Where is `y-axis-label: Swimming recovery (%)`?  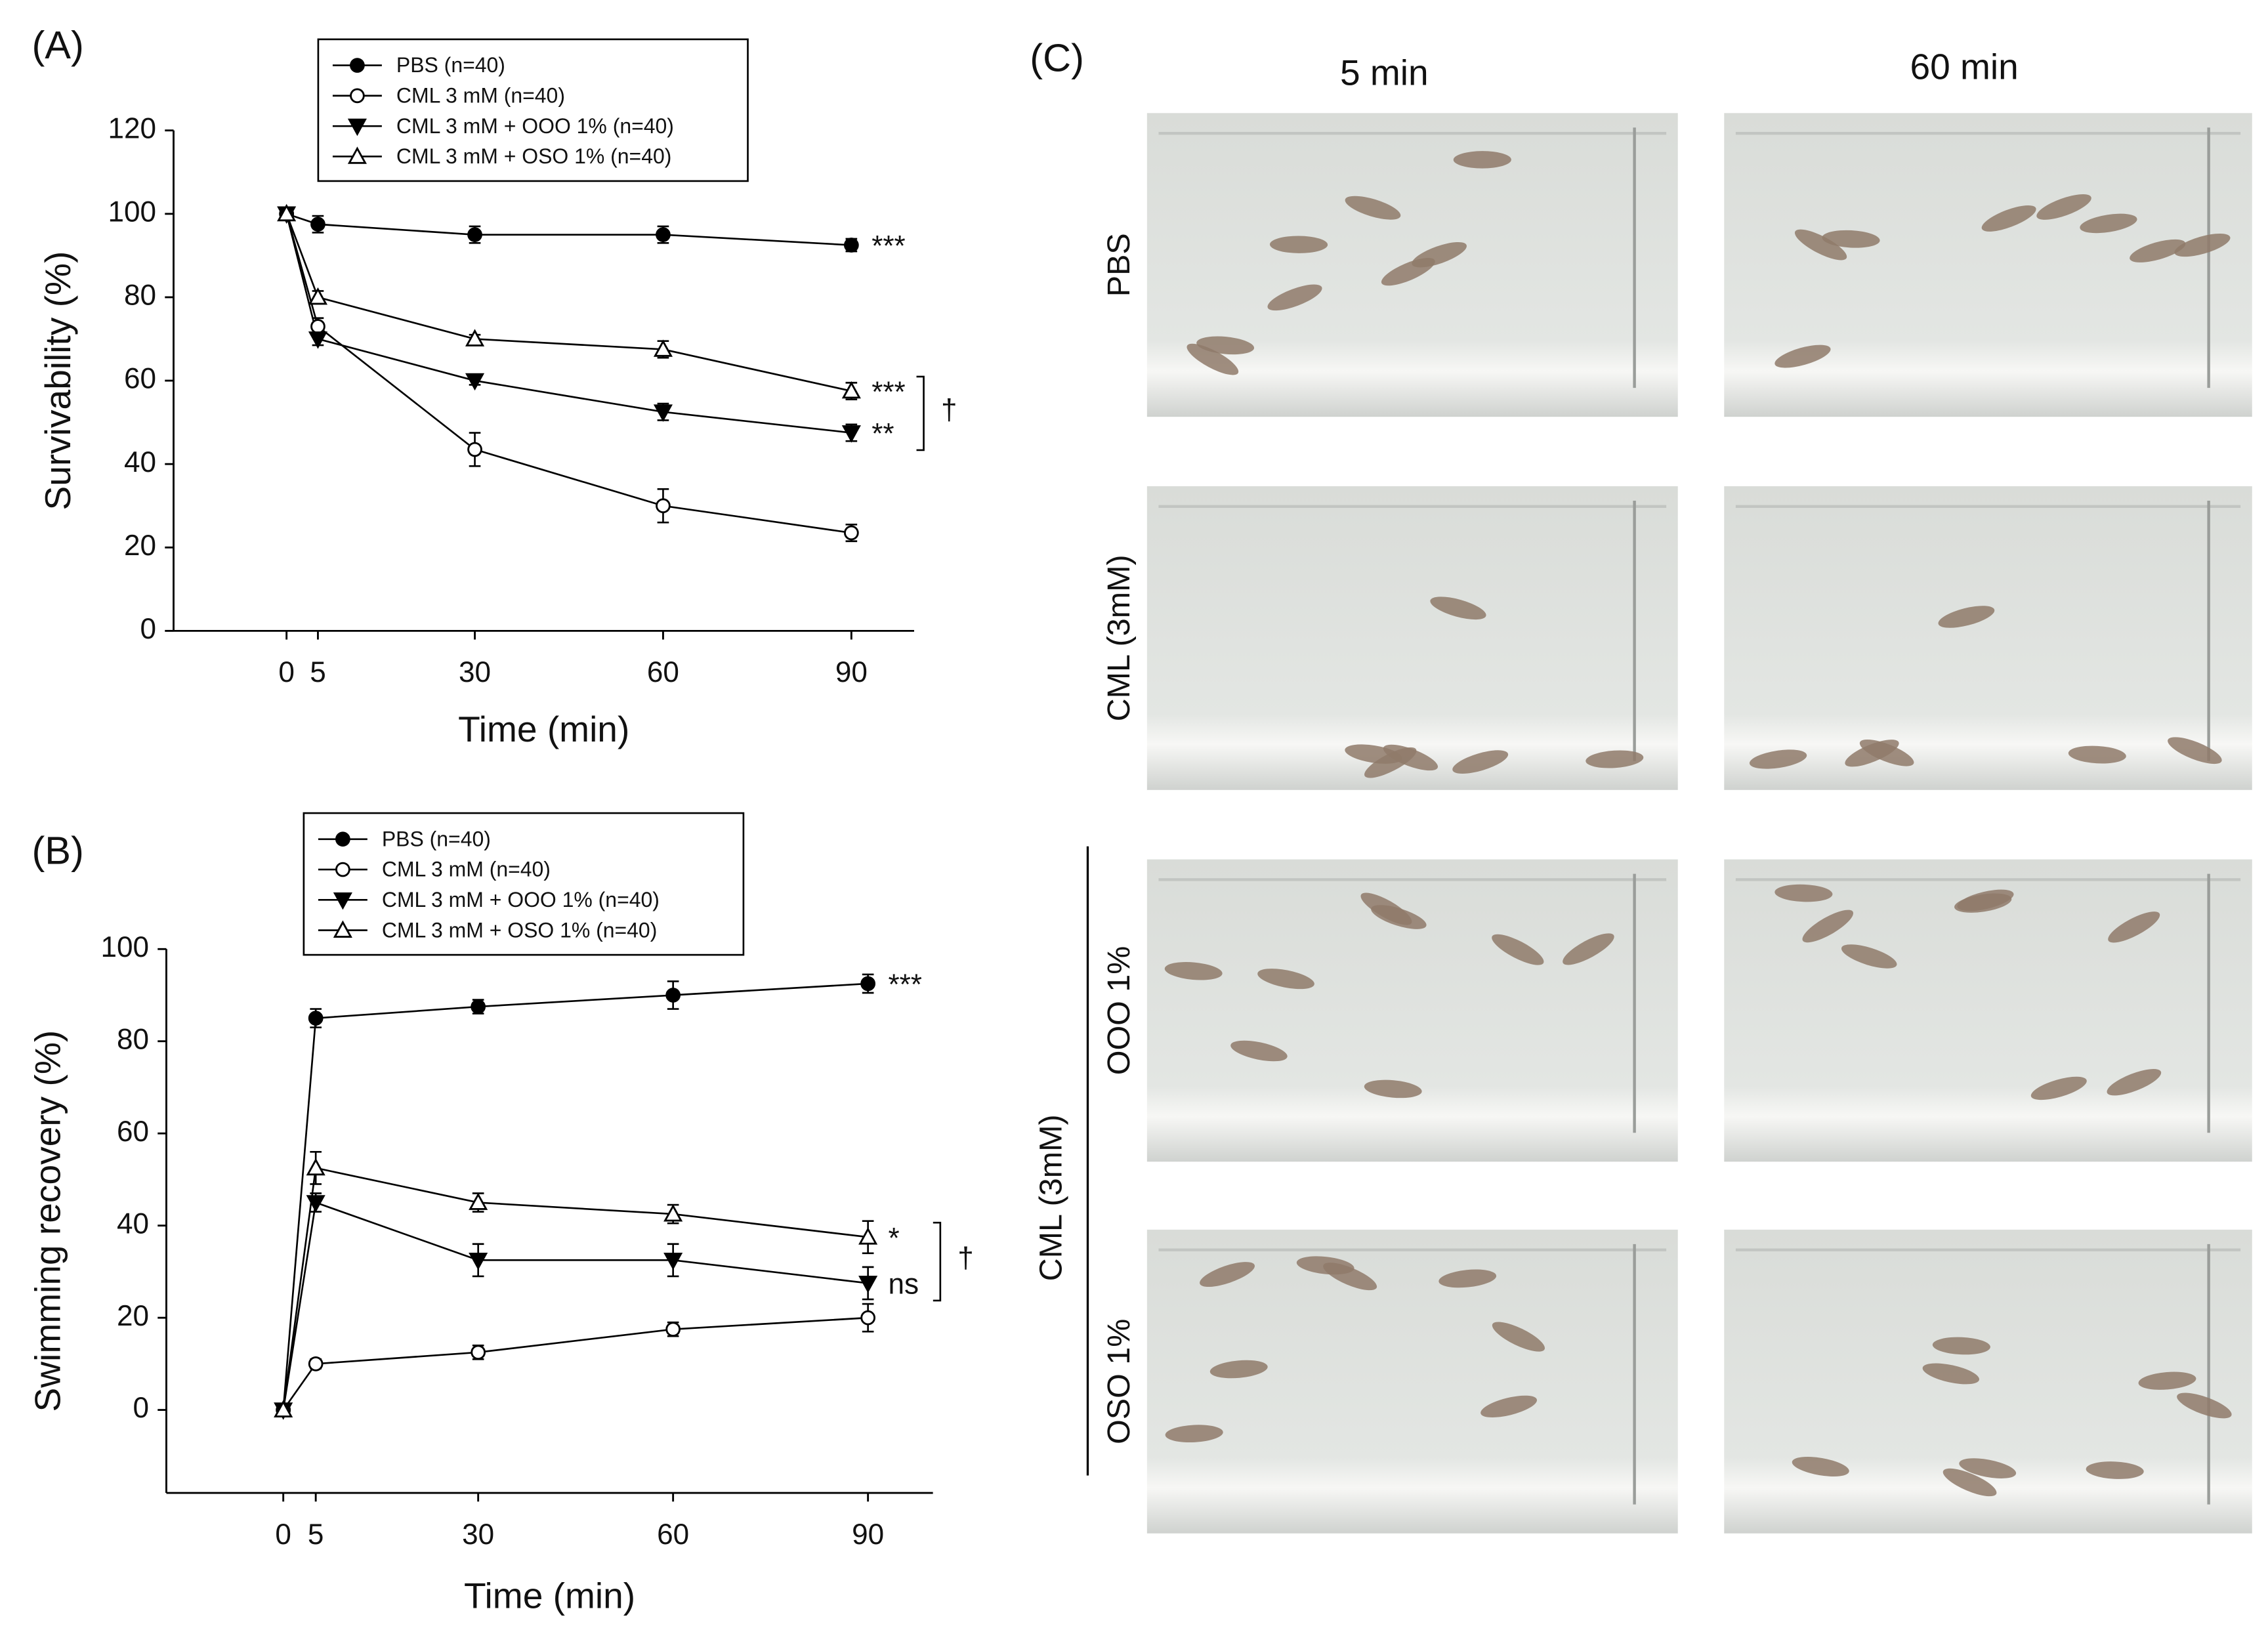 y-axis-label: Swimming recovery (%) is located at coordinates (48, 1221).